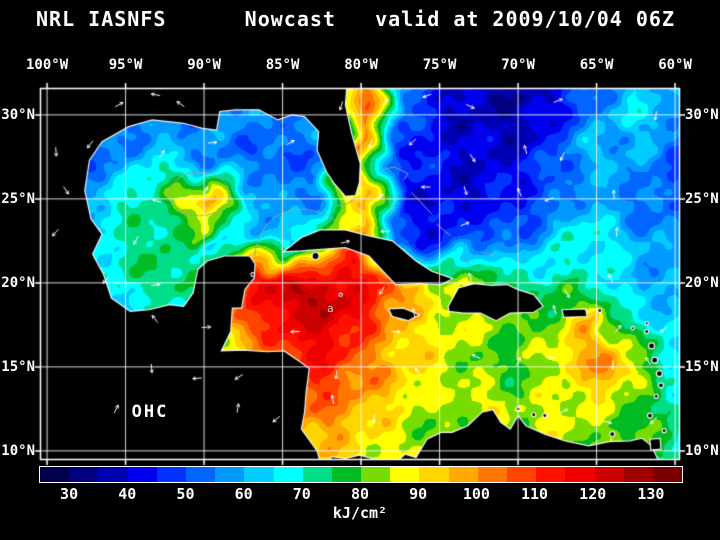 Image resolution: width=720 pixels, height=540 pixels. Describe the element at coordinates (125, 65) in the screenshot. I see `lon-tick-label: 95°W` at that location.